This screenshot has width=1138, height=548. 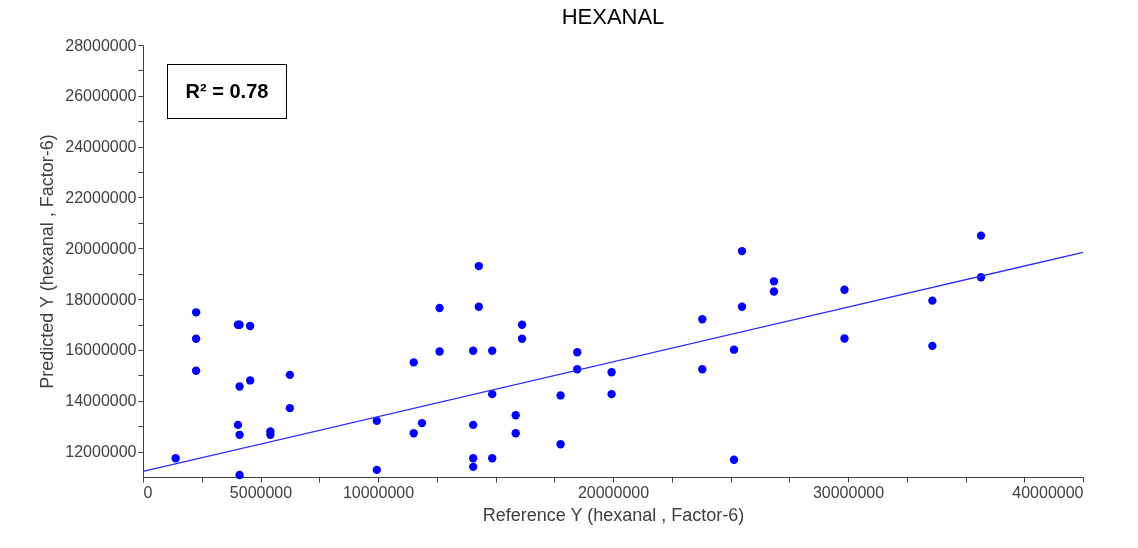 I want to click on chart-title: HEXANAL, so click(x=613, y=16).